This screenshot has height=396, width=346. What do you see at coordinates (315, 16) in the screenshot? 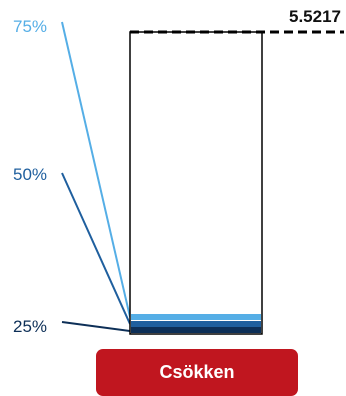
I see `value-label: 5.5217` at bounding box center [315, 16].